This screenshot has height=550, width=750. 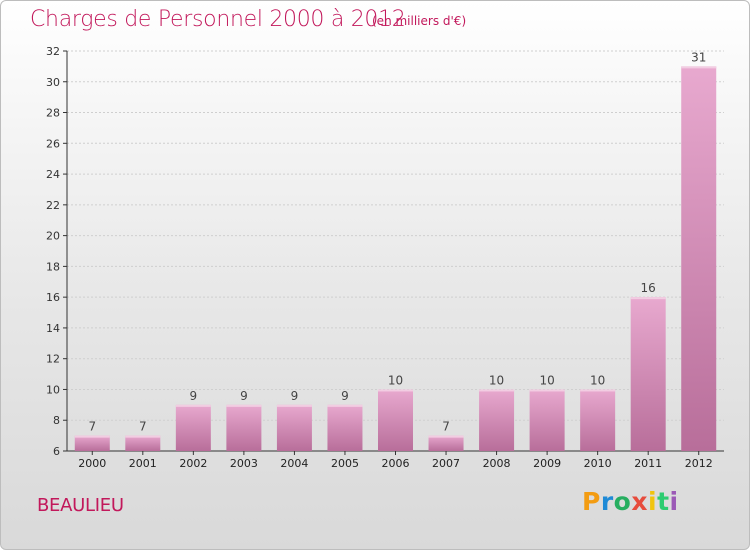 I want to click on data-label: 31, so click(x=698, y=57).